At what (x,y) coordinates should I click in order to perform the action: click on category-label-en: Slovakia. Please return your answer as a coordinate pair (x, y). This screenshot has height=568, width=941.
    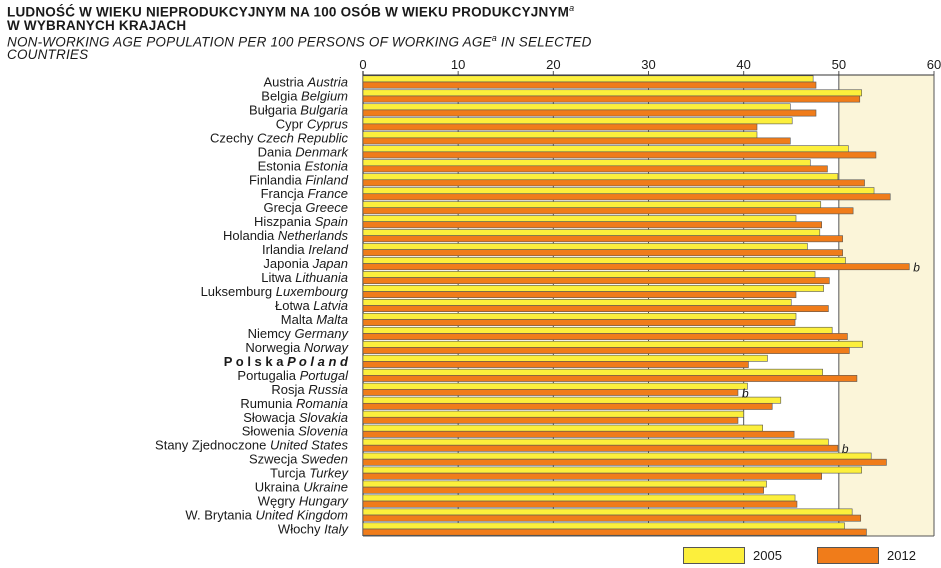
    Looking at the image, I should click on (323, 417).